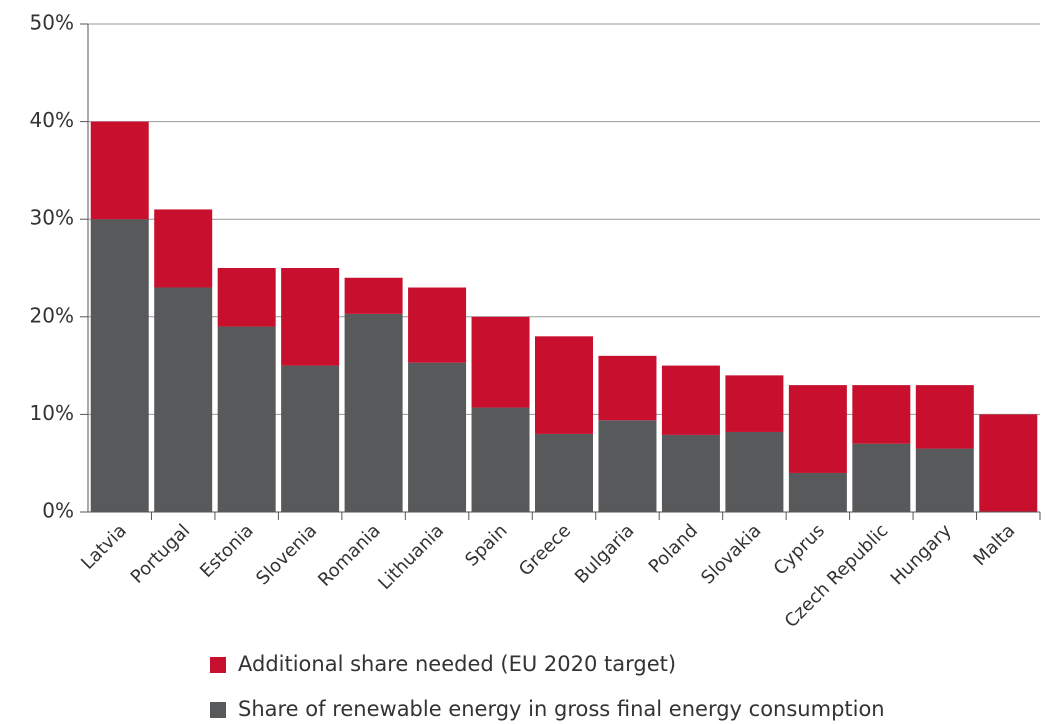 The width and height of the screenshot is (1045, 724). I want to click on x-tick-label: Malta, so click(994, 545).